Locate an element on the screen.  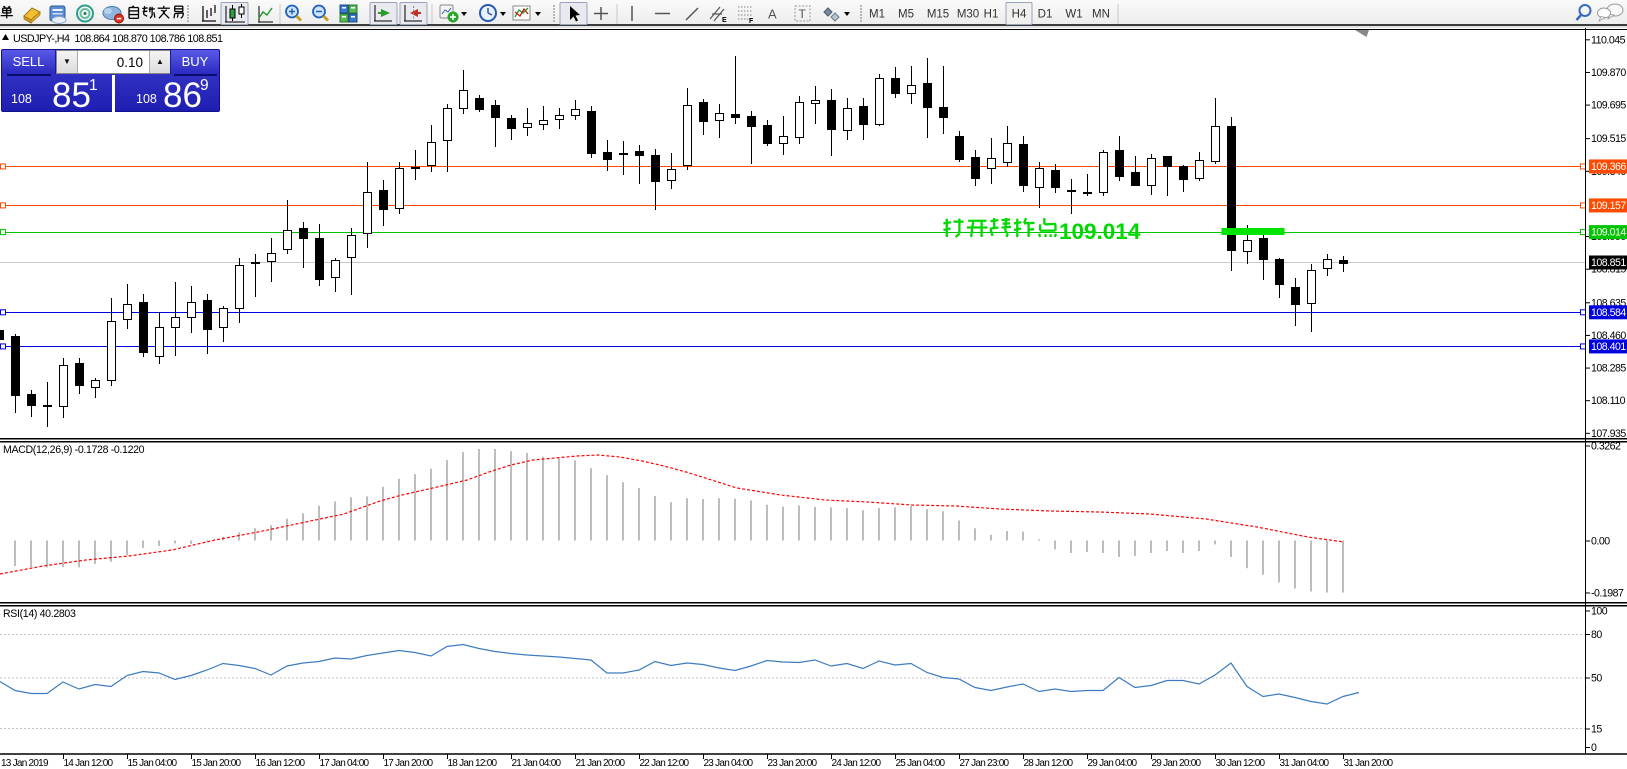
svg-text: 50 is located at coordinates (1596, 679).